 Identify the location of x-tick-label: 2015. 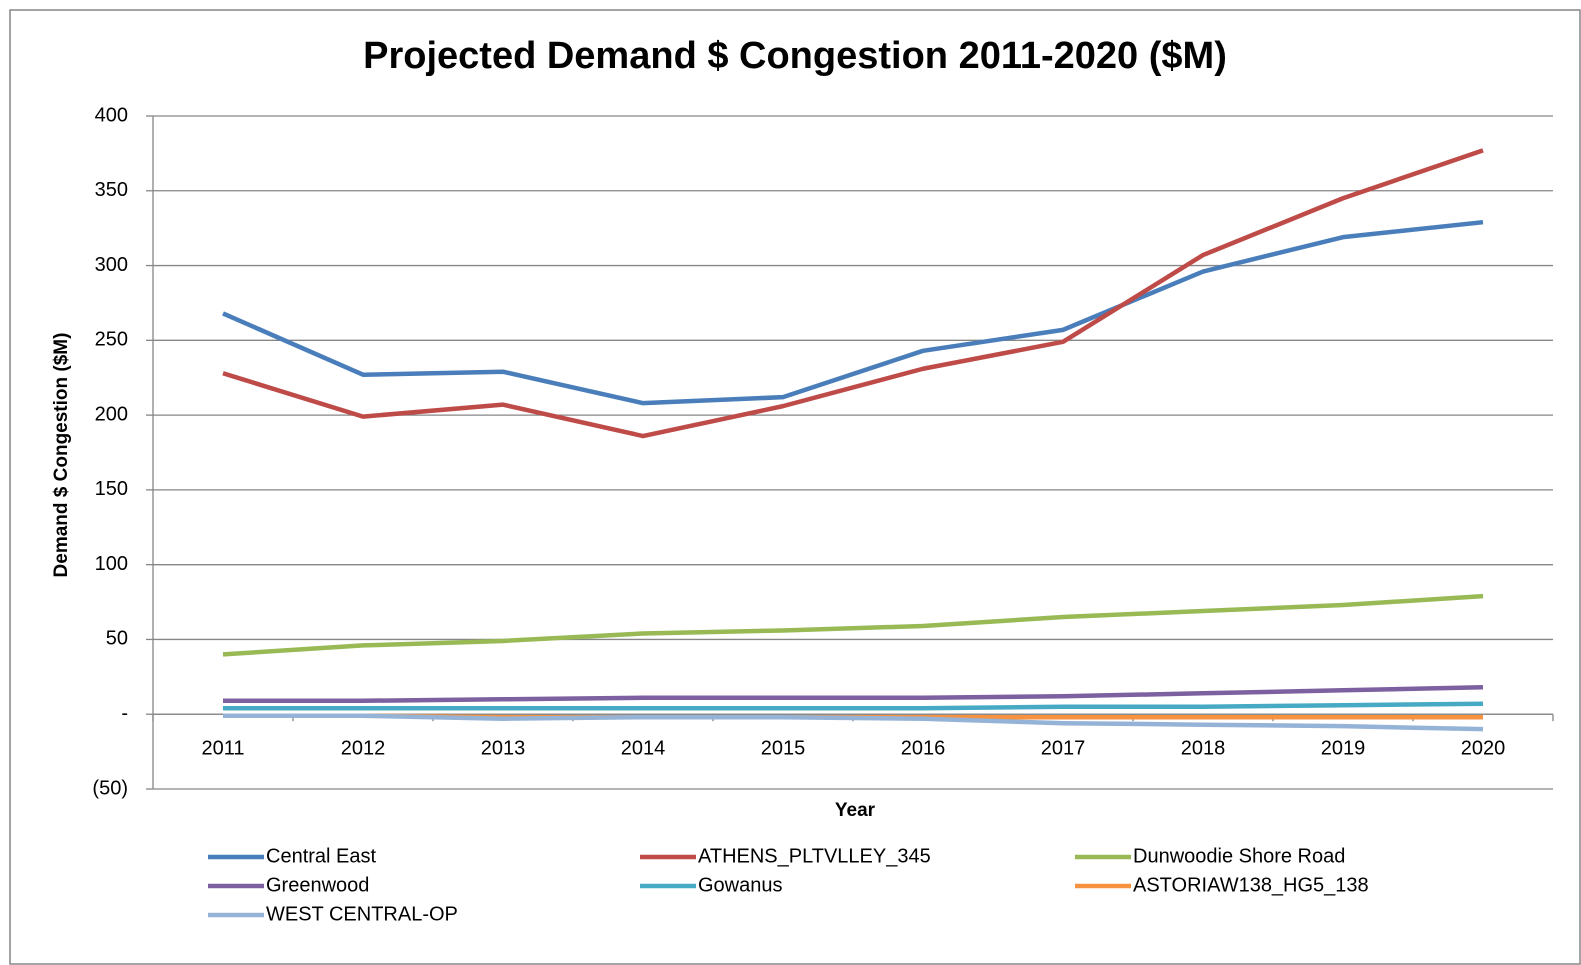
(783, 748).